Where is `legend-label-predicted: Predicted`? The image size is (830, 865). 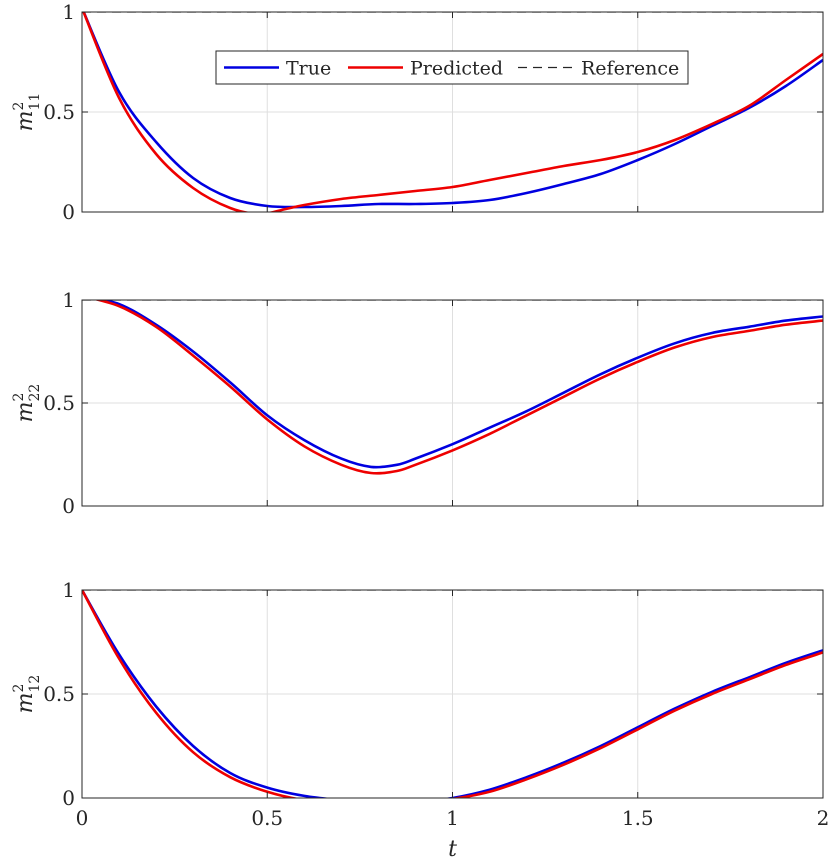
legend-label-predicted: Predicted is located at coordinates (456, 69).